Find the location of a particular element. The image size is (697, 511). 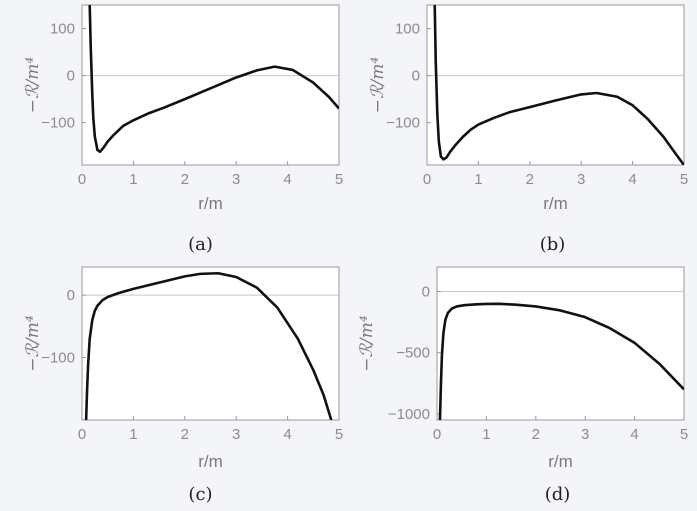

y-tick-label: −500 is located at coordinates (413, 353).